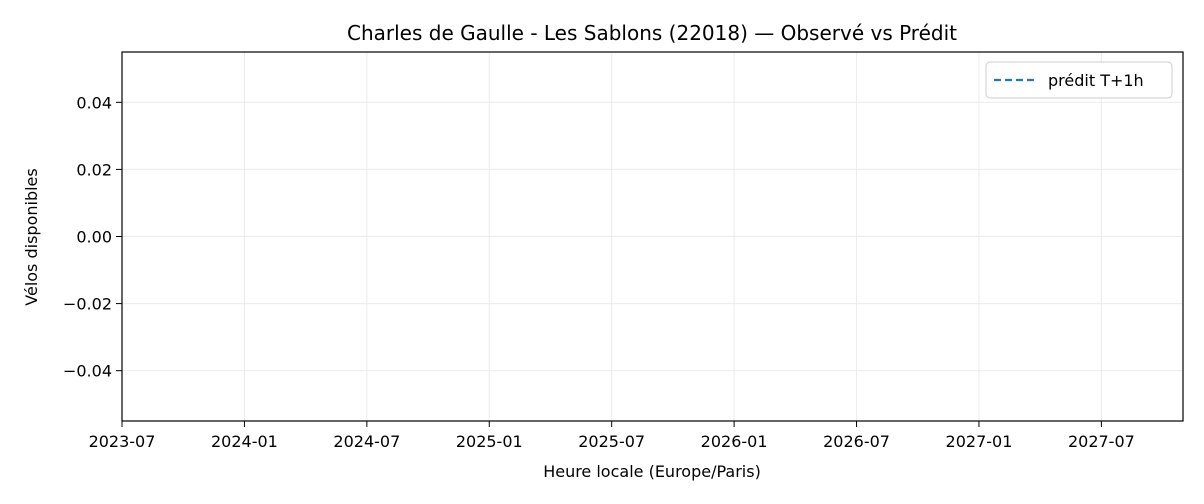 The width and height of the screenshot is (1204, 504). Describe the element at coordinates (94, 169) in the screenshot. I see `y-tick-label: 0.02` at that location.